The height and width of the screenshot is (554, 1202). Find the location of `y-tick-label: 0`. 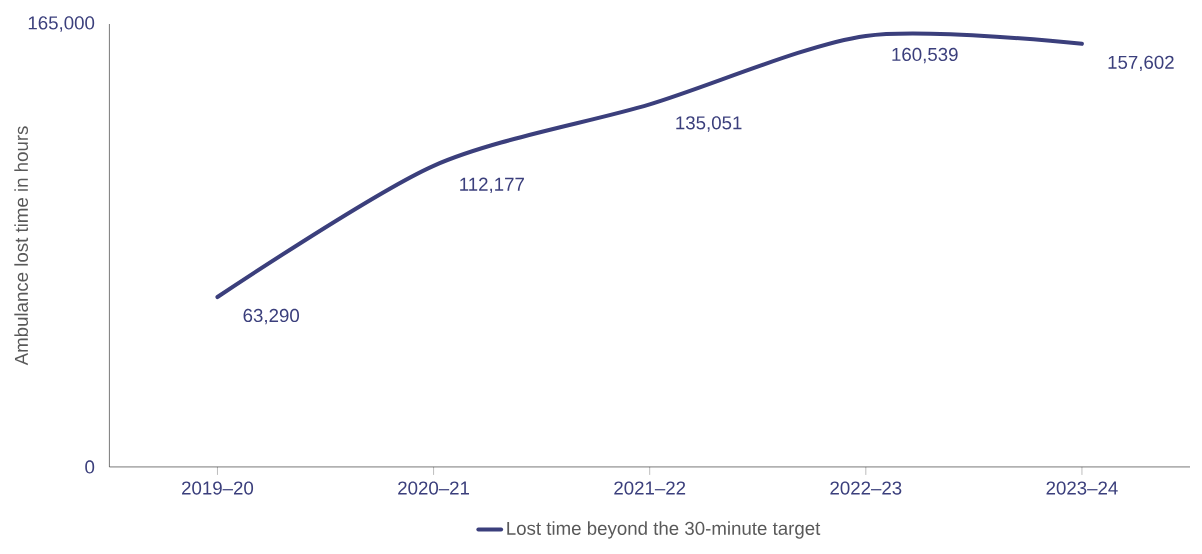

y-tick-label: 0 is located at coordinates (90, 467).